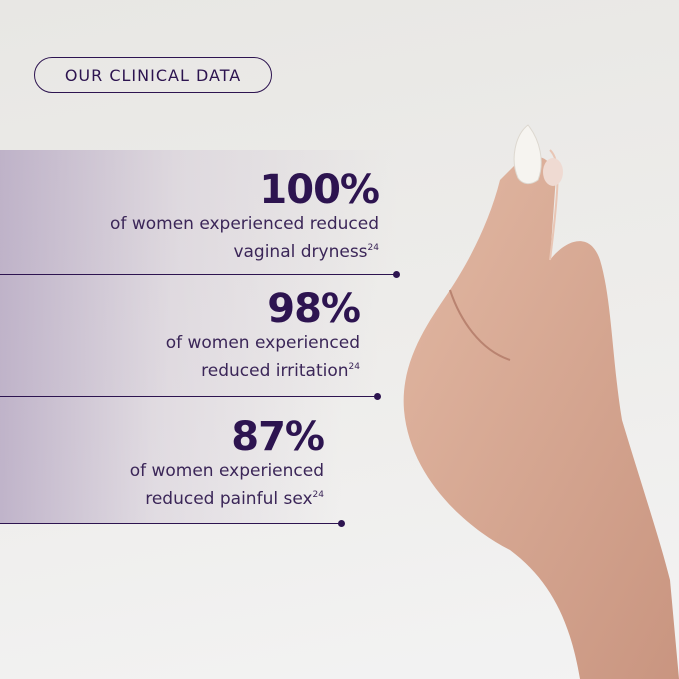 The image size is (679, 679). Describe the element at coordinates (527, 154) in the screenshot. I see `suppository` at that location.